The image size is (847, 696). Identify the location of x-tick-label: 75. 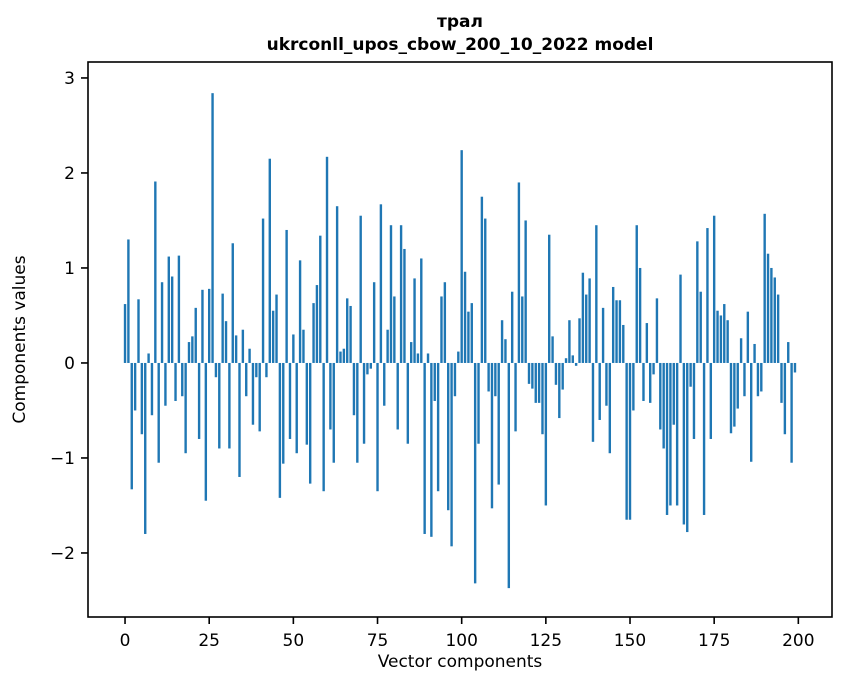
(378, 641).